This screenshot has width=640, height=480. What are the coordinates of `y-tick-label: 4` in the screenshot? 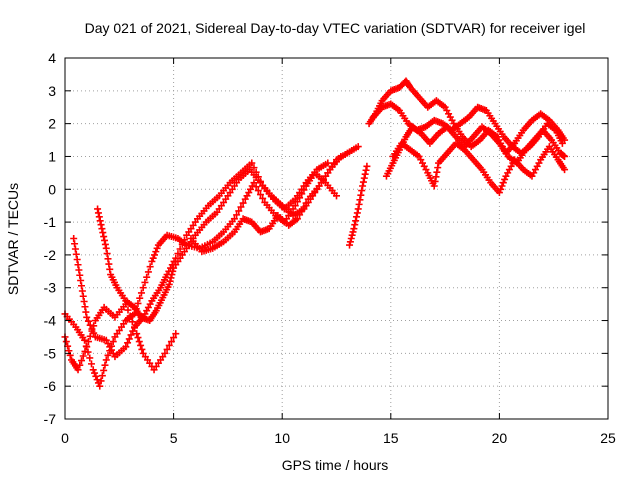 It's located at (52, 58).